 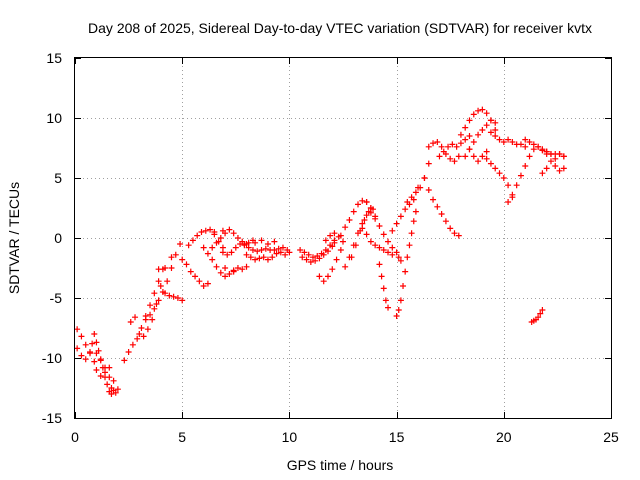 I want to click on y-tick-label: 5, so click(x=58, y=178).